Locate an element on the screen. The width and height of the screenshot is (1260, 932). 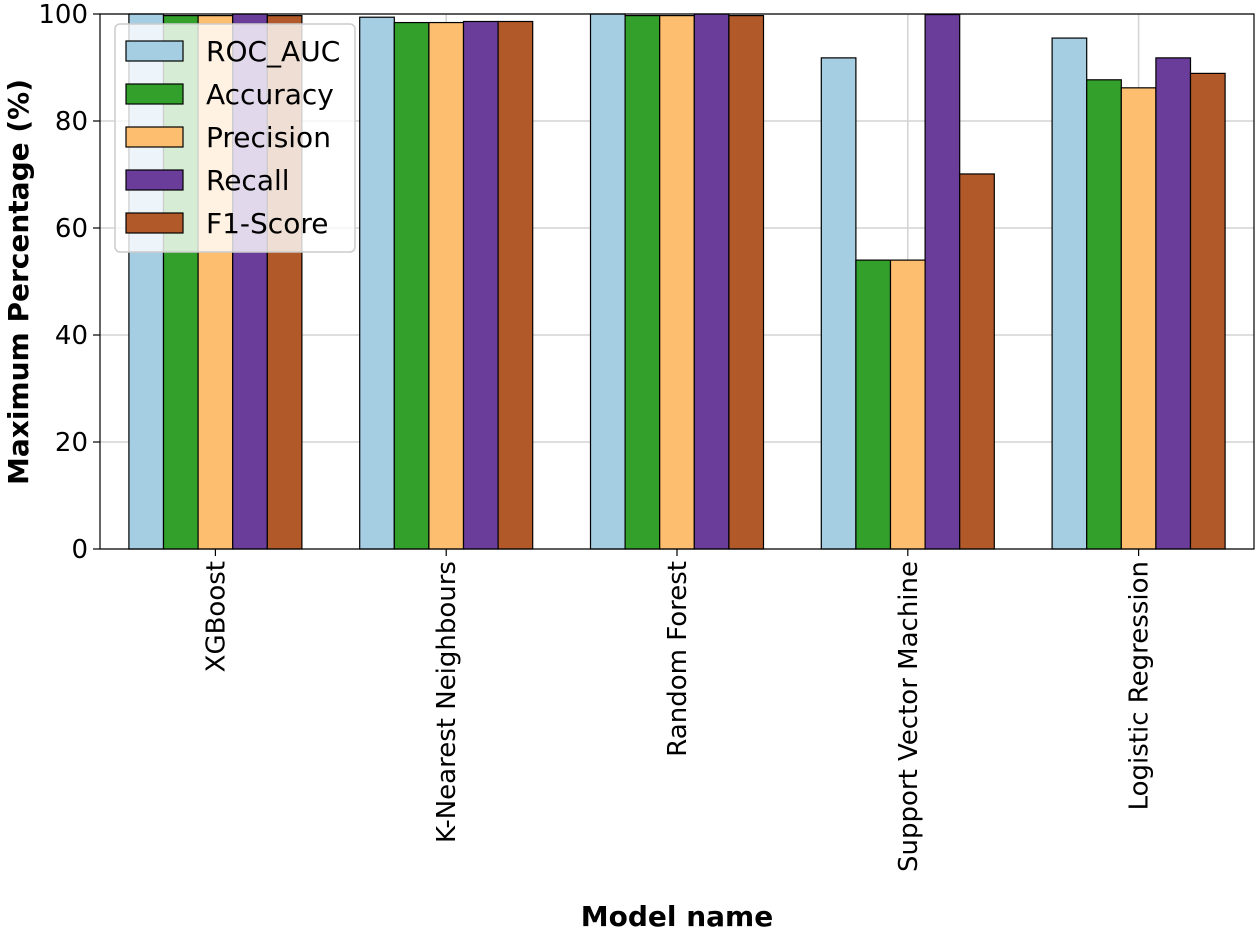
x-tick-label: Support Vector Machine is located at coordinates (909, 716).